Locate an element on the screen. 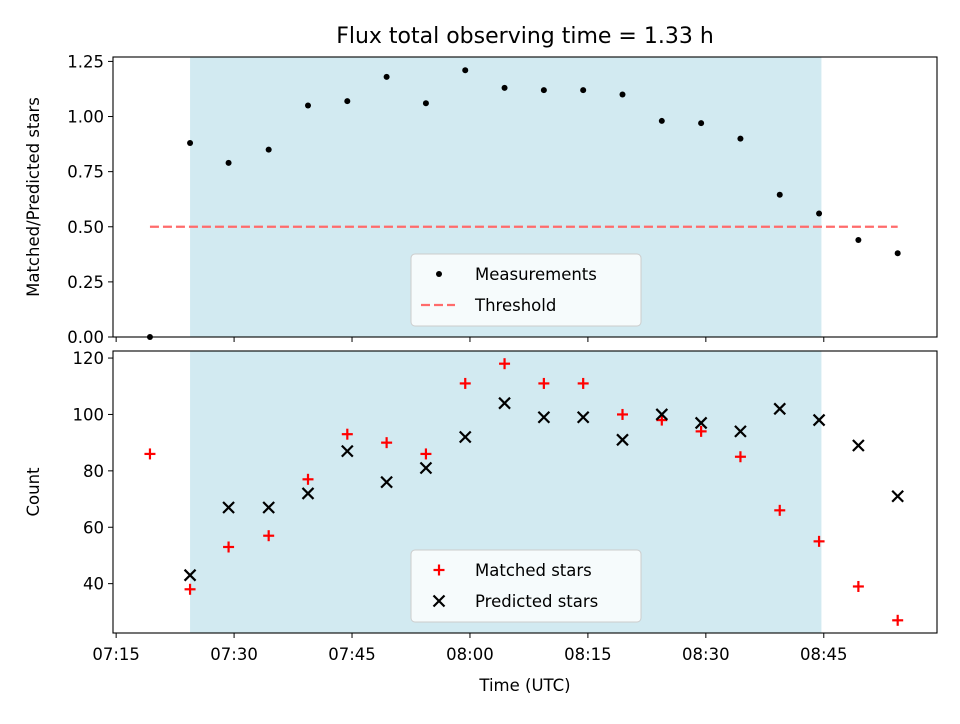 The width and height of the screenshot is (960, 724). x-tick-label: 07:45 is located at coordinates (352, 654).